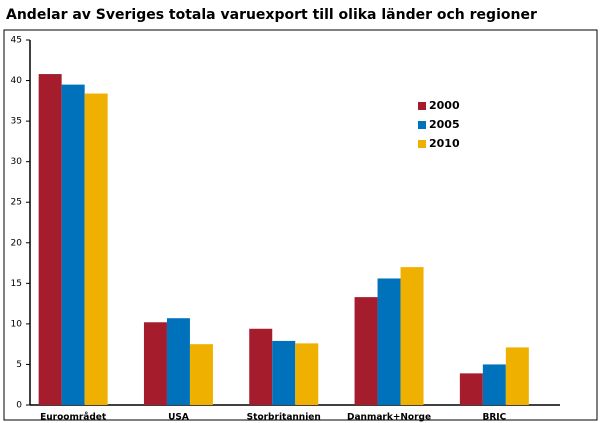 The height and width of the screenshot is (423, 604). Describe the element at coordinates (19, 365) in the screenshot. I see `y-tick-label: 5` at that location.